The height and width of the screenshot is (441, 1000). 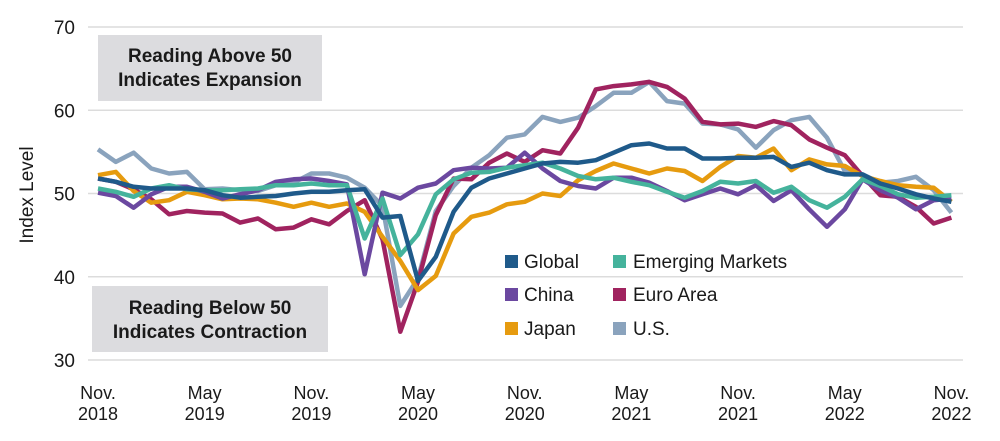 I want to click on legend-label-global: Global, so click(x=551, y=262).